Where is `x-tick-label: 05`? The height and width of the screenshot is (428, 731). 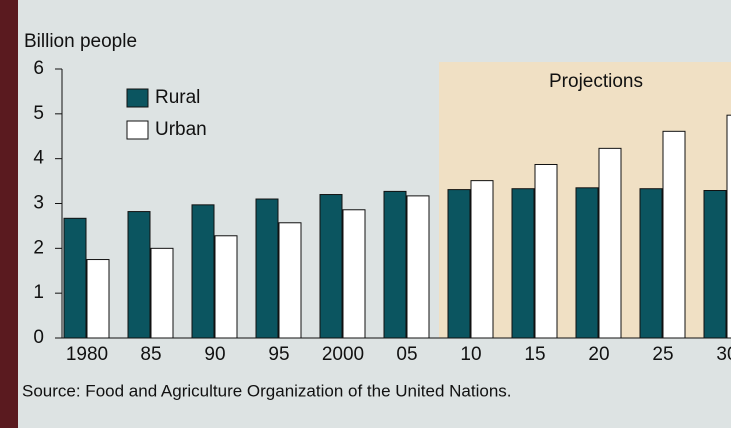 x-tick-label: 05 is located at coordinates (406, 354).